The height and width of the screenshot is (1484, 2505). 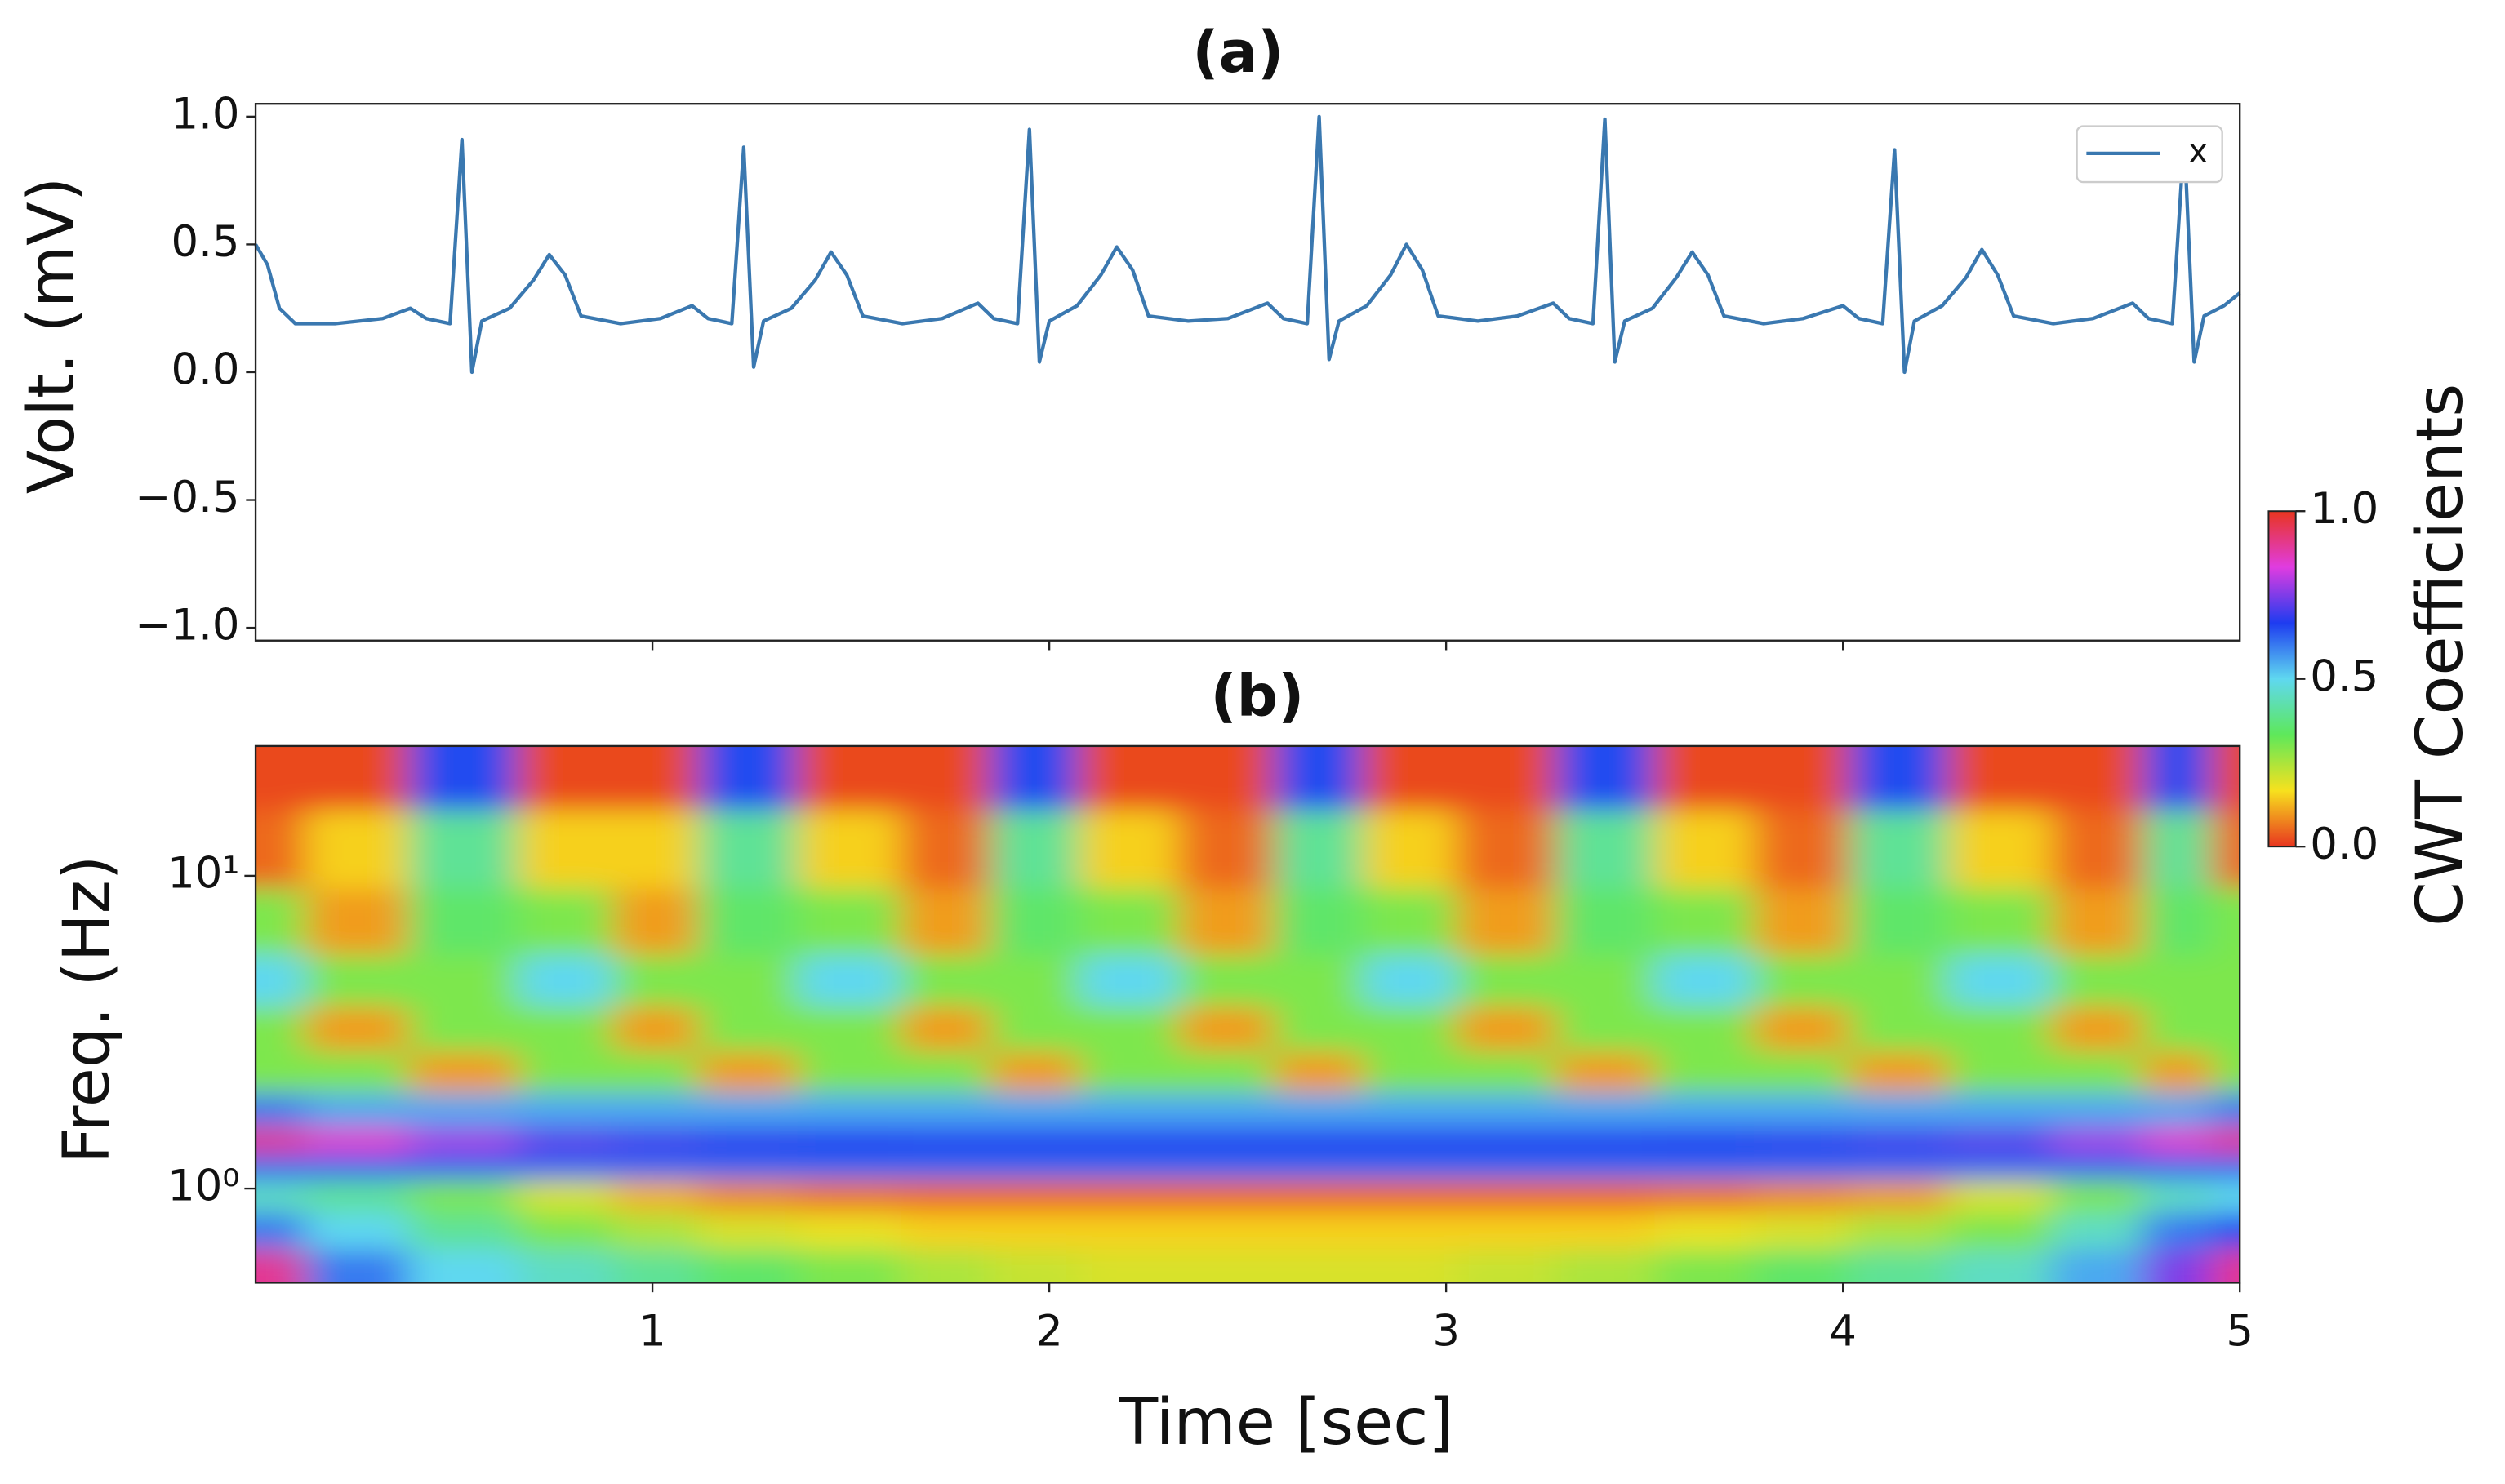 What do you see at coordinates (2440, 655) in the screenshot?
I see `colorbar-label: CWT Coefficients` at bounding box center [2440, 655].